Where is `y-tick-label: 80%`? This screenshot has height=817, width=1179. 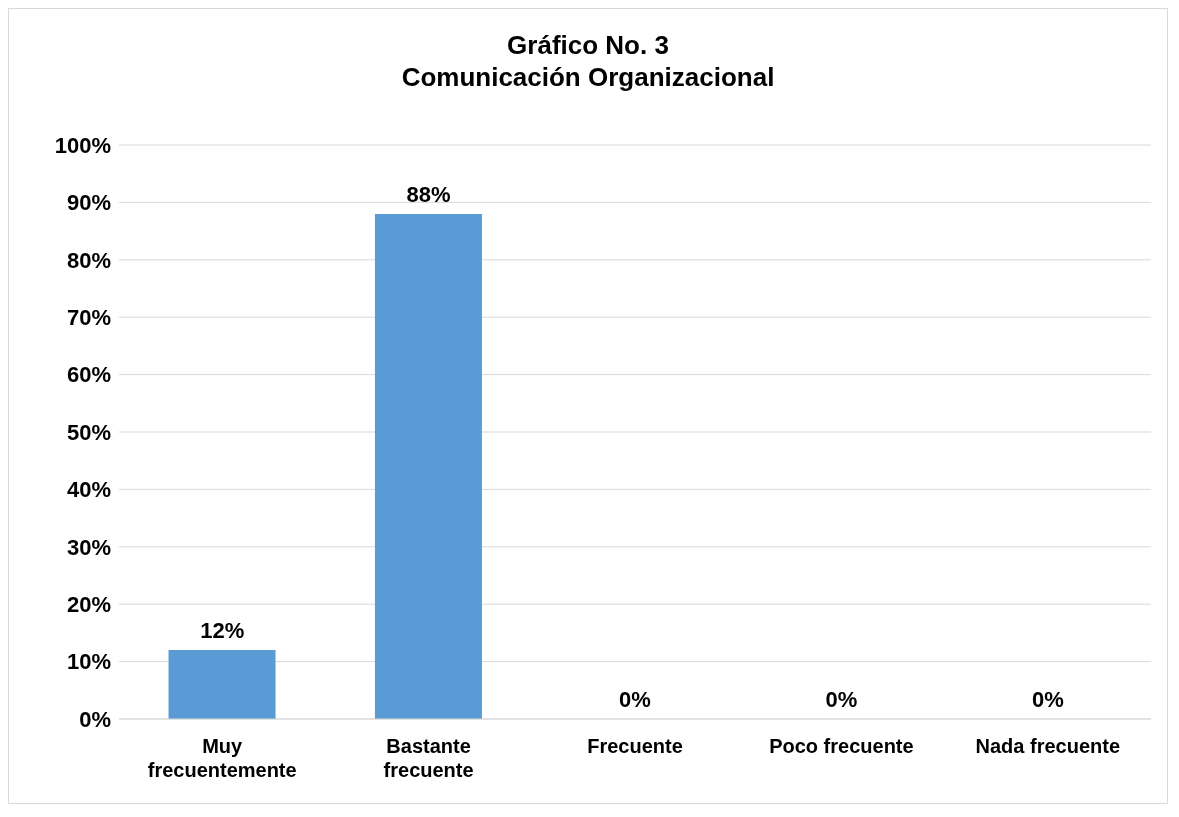
y-tick-label: 80% is located at coordinates (88, 260).